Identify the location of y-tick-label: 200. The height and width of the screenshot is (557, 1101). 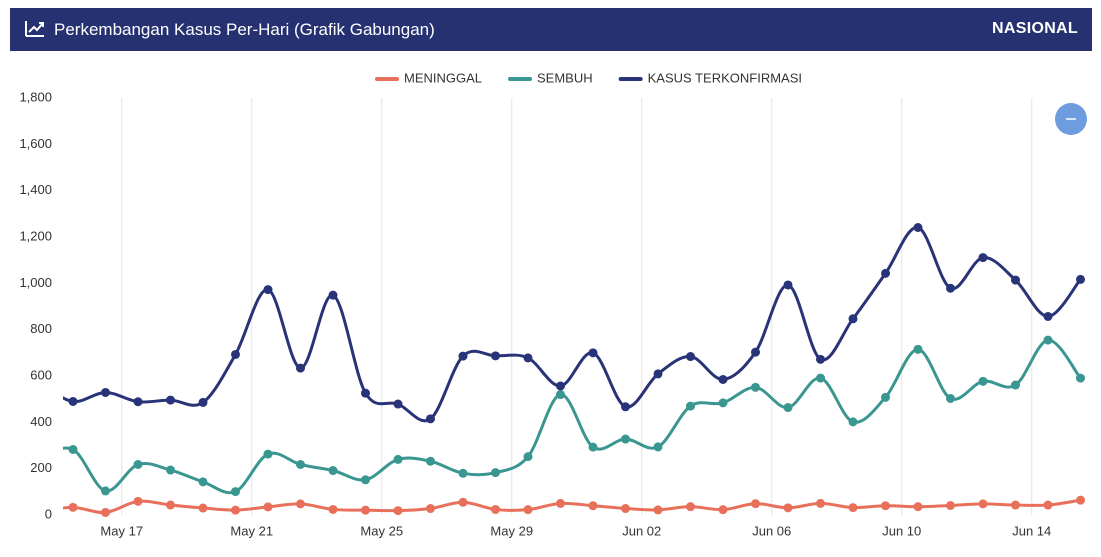
(41, 467).